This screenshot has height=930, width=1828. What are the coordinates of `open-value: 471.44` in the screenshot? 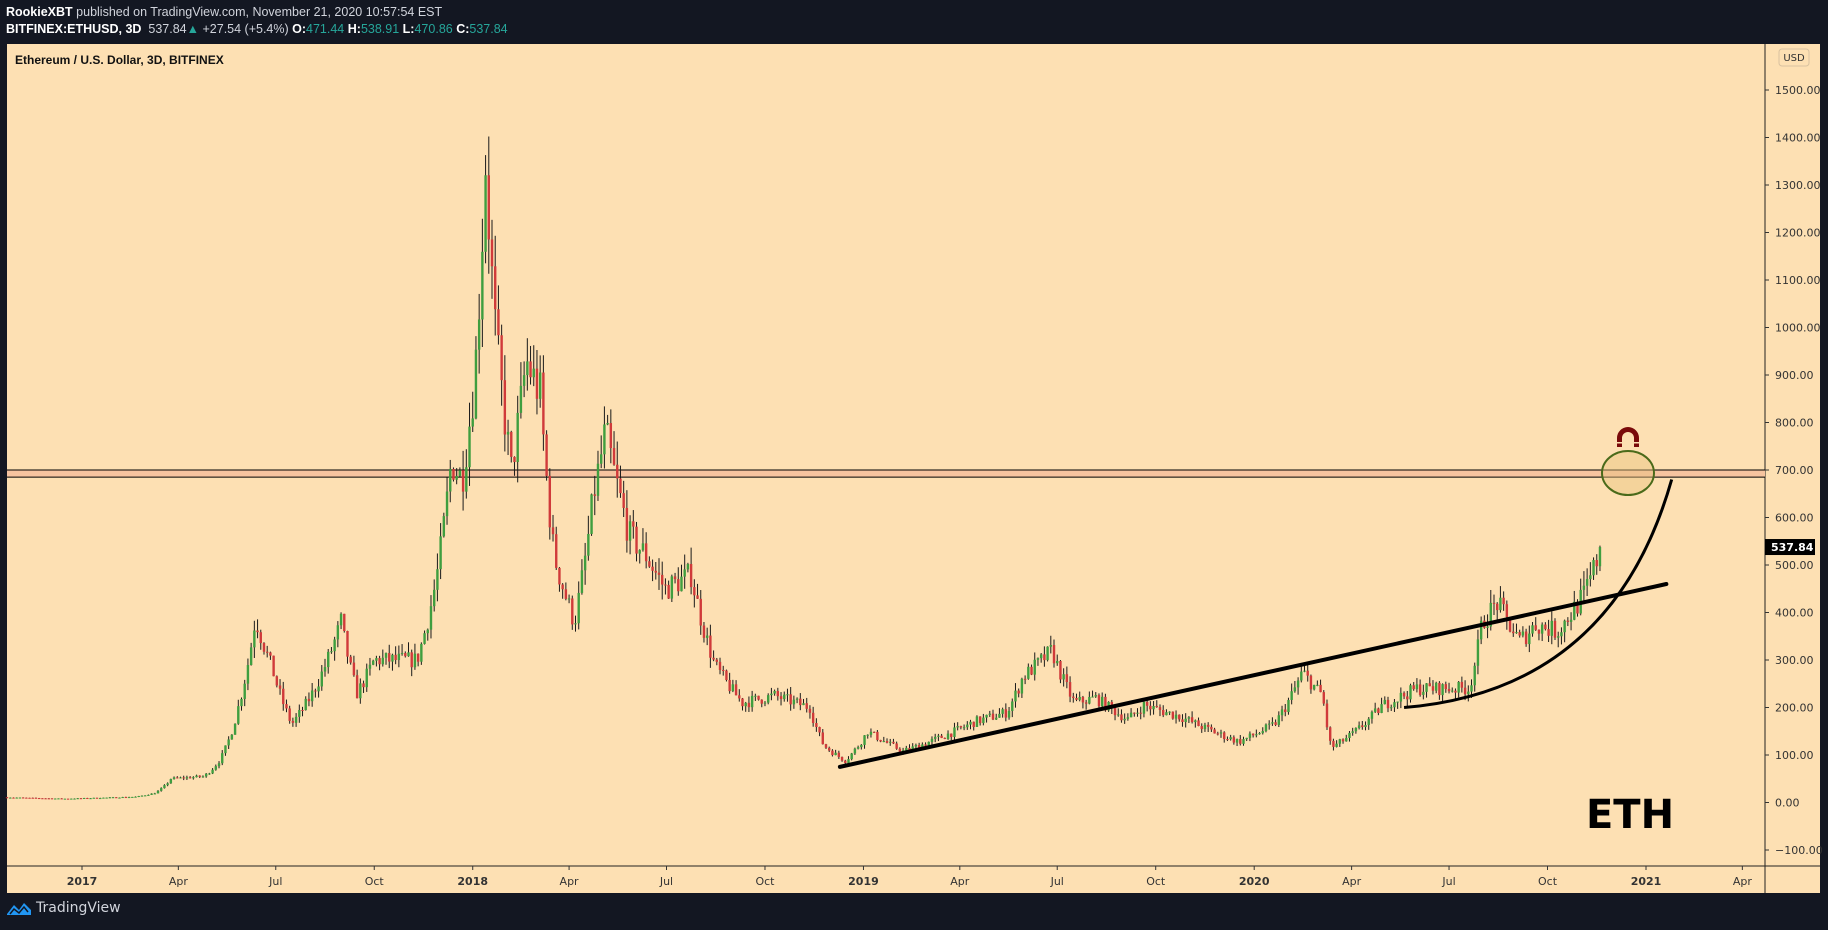 It's located at (325, 29).